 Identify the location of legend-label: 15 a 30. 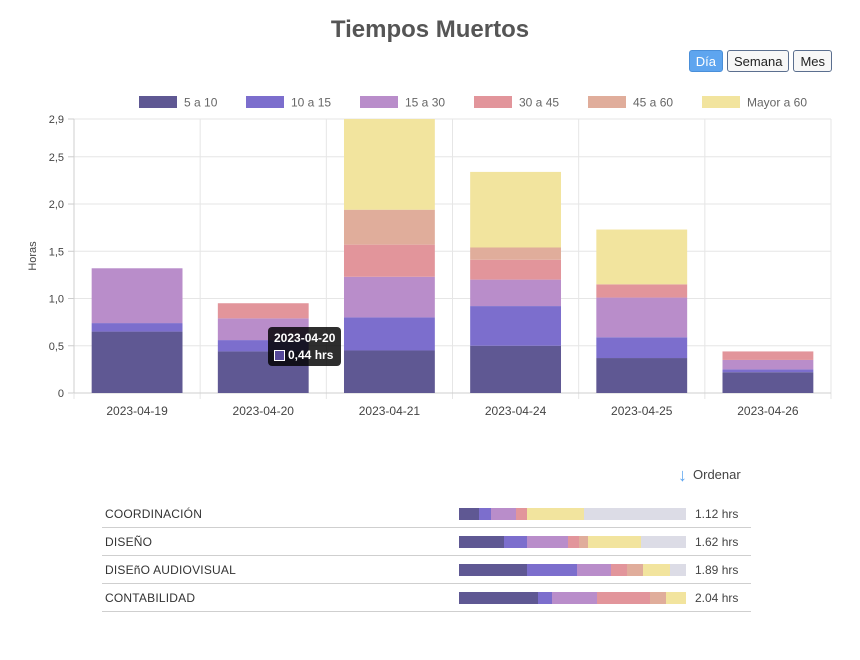
(425, 103).